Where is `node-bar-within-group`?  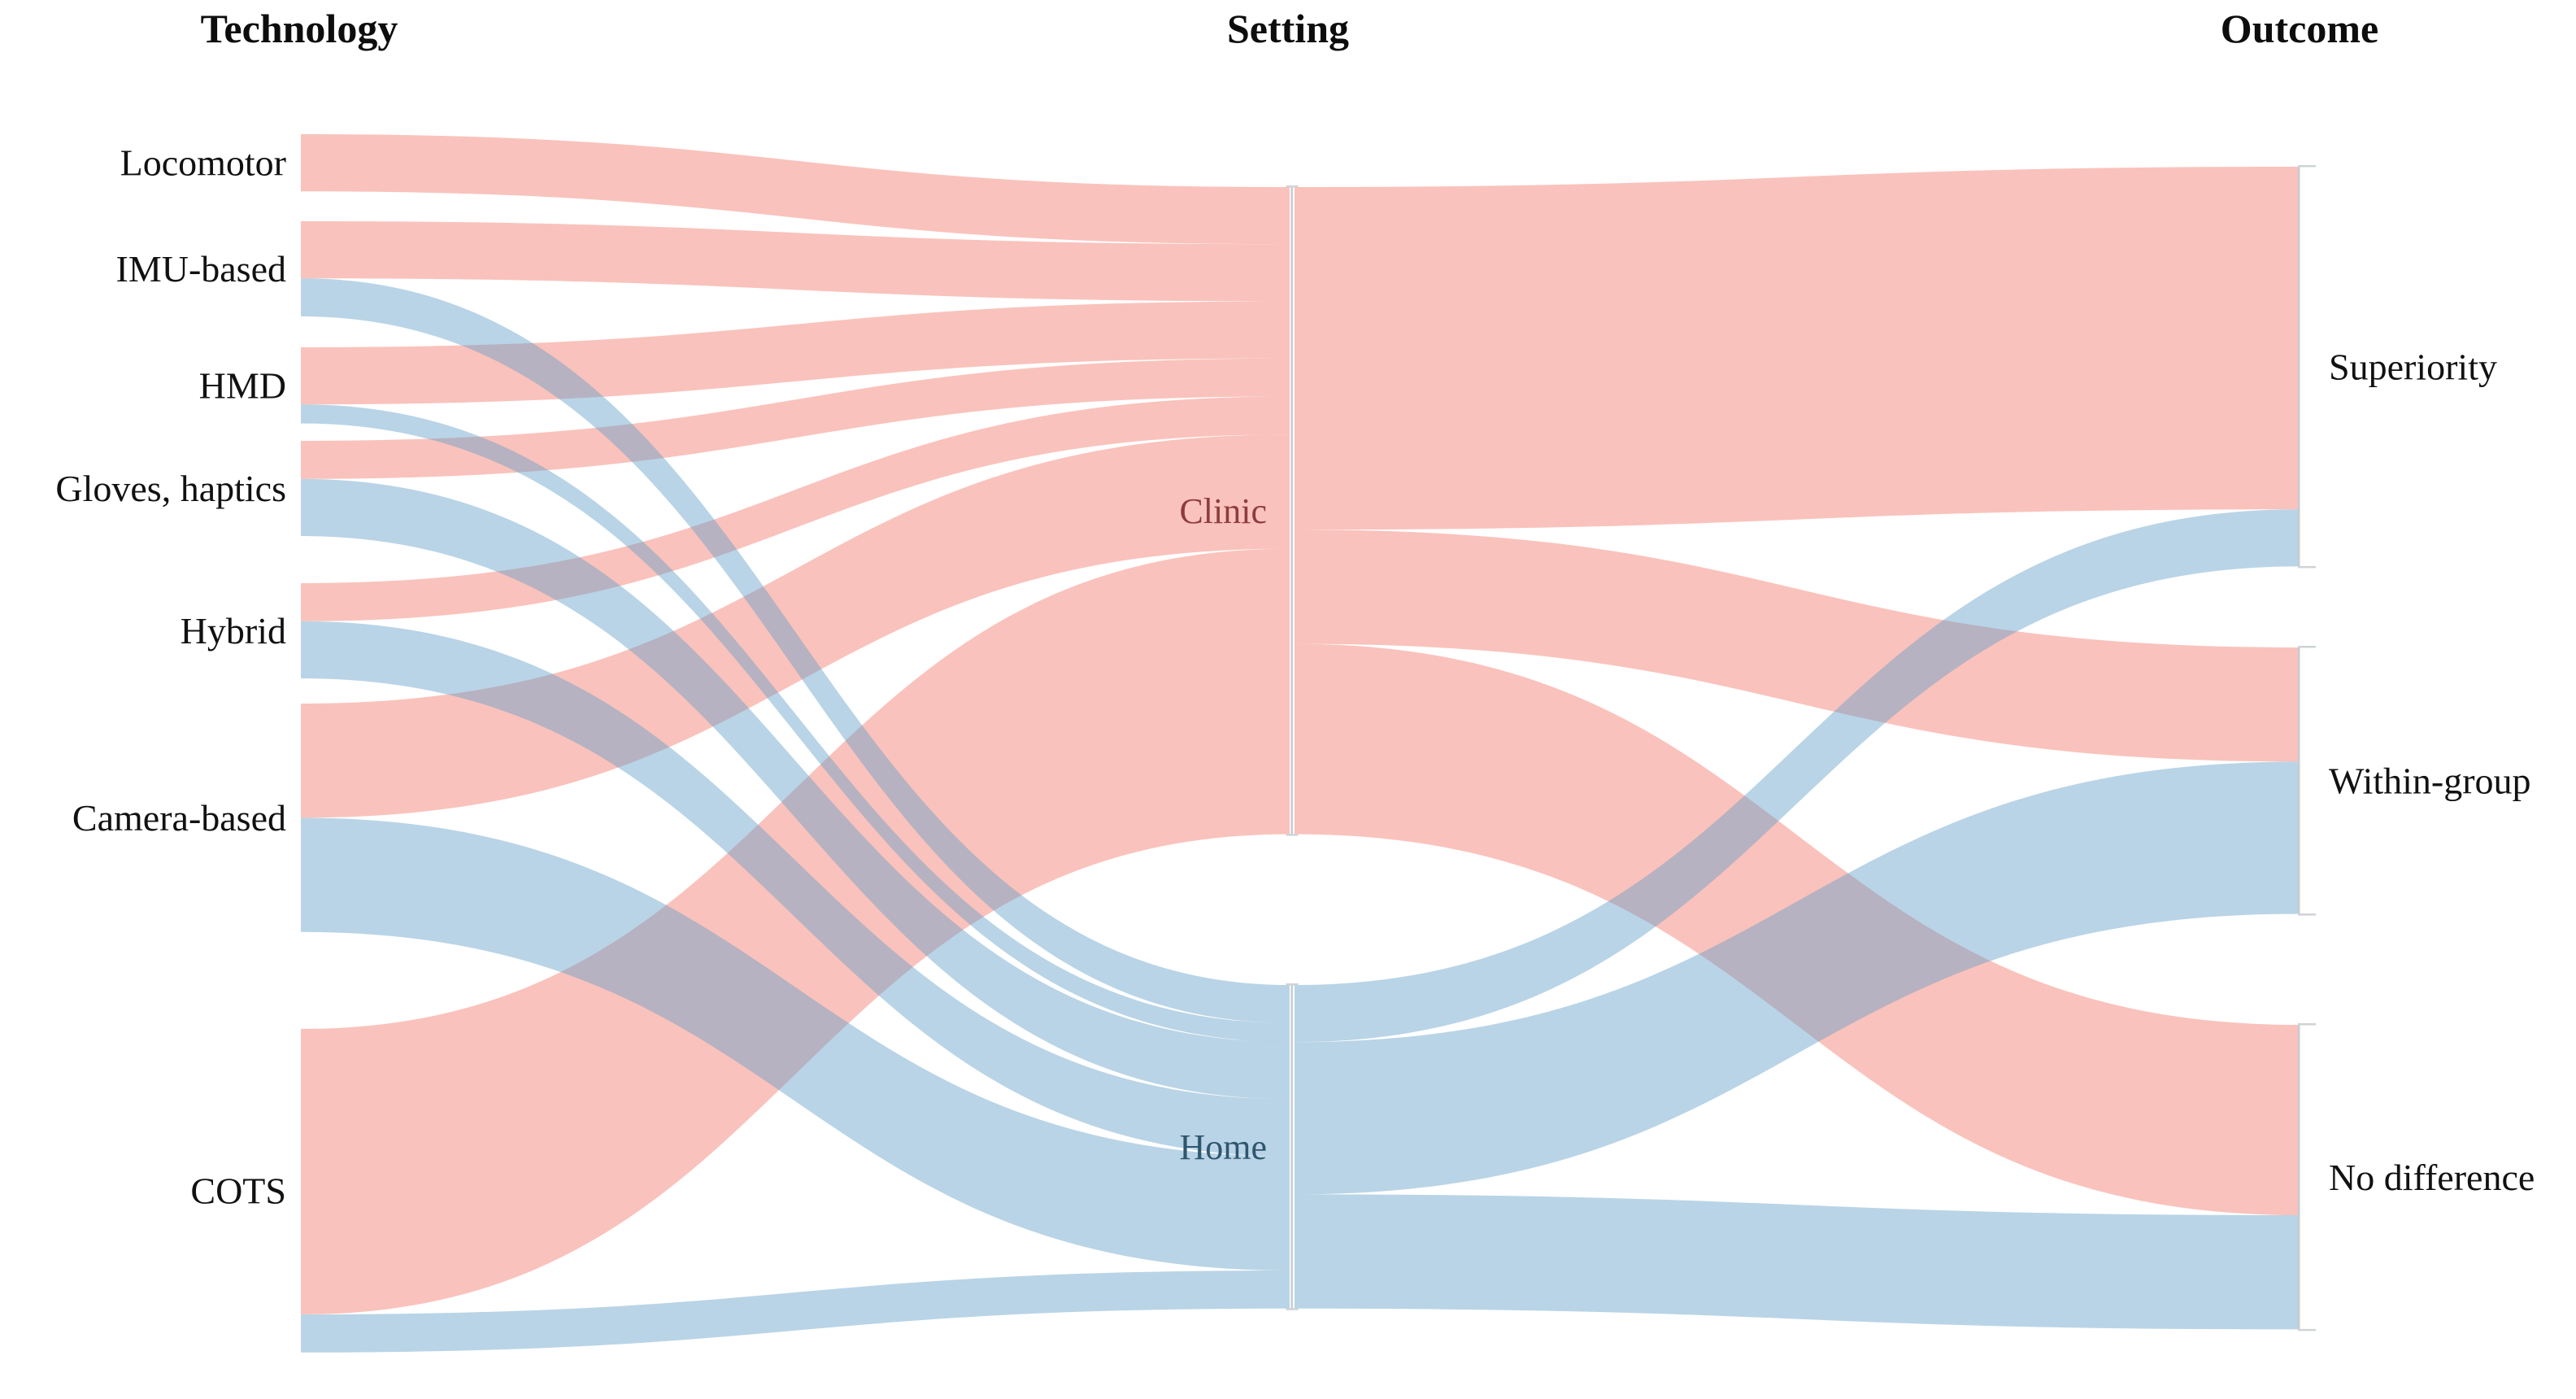
node-bar-within-group is located at coordinates (2299, 781).